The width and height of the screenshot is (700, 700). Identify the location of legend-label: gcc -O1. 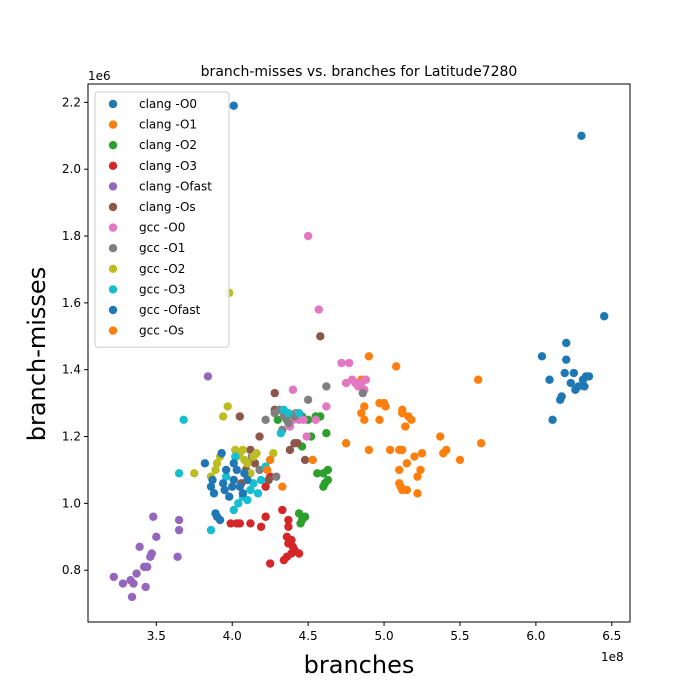
(162, 248).